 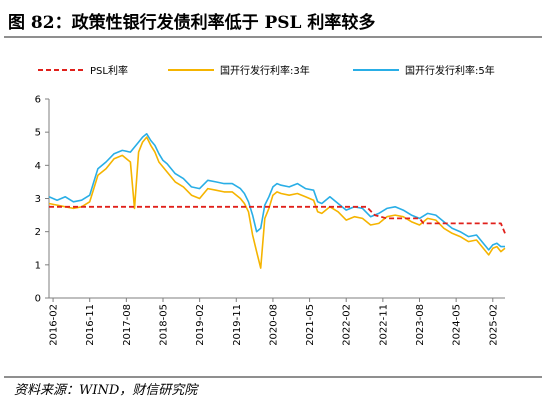 What do you see at coordinates (457, 325) in the screenshot?
I see `x-tick-label: 2024-05` at bounding box center [457, 325].